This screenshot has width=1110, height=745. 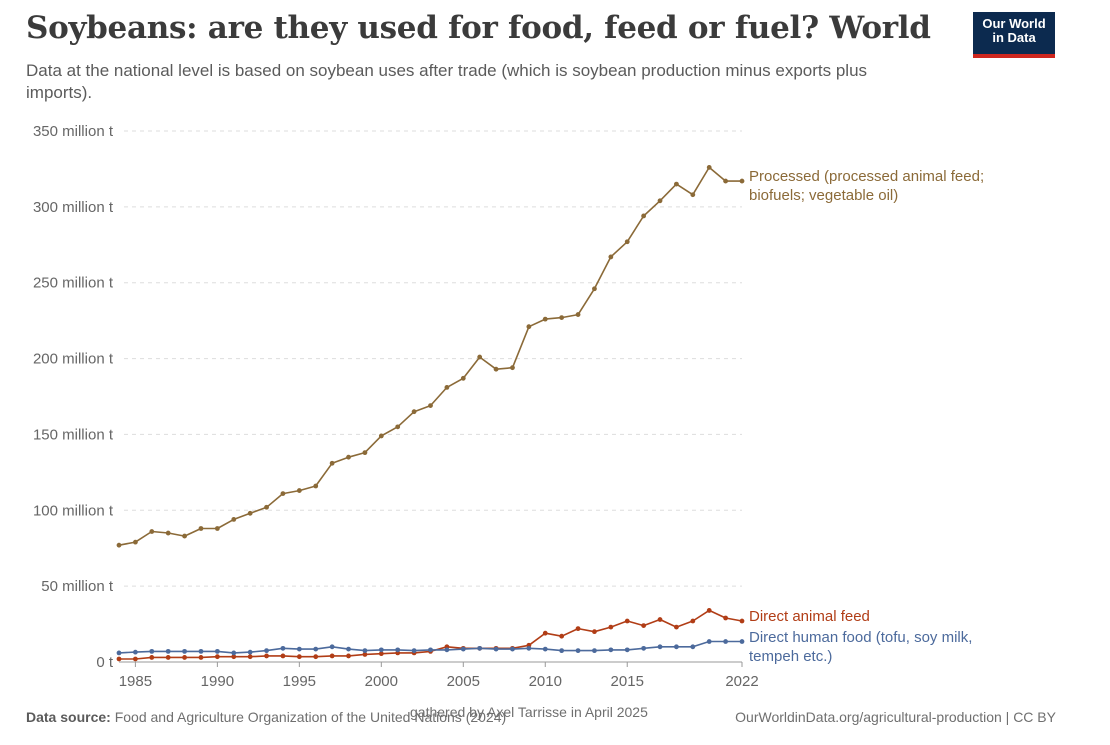 I want to click on y-tick-label: 0 t, so click(x=105, y=662).